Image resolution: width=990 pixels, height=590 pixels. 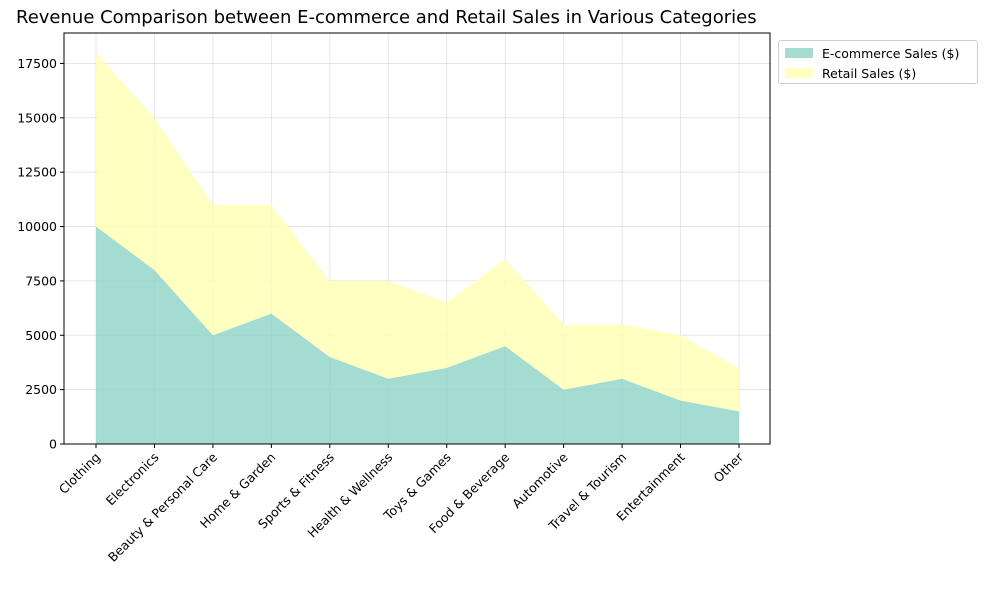 I want to click on ytick-label-2: 5000, so click(x=41, y=335).